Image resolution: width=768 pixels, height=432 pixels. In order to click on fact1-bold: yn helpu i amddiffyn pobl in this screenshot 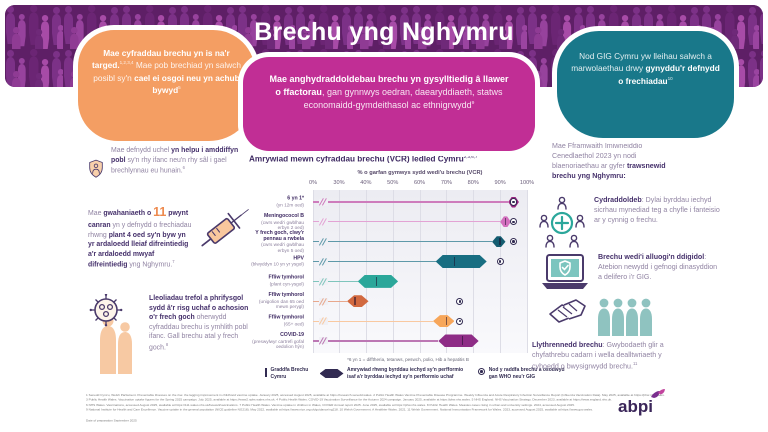, I will do `click(175, 155)`.